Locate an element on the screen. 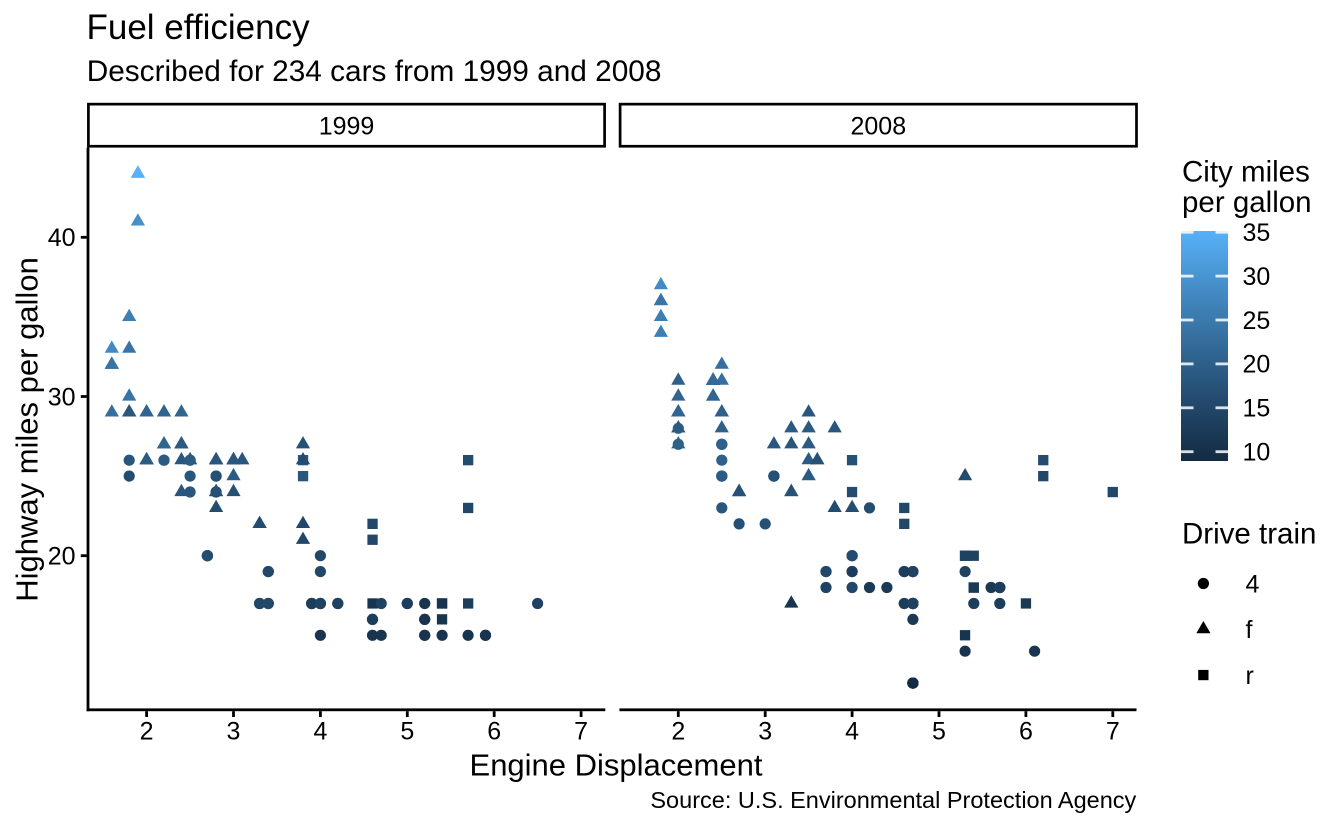  svg-text: Fuel efficiency is located at coordinates (199, 27).